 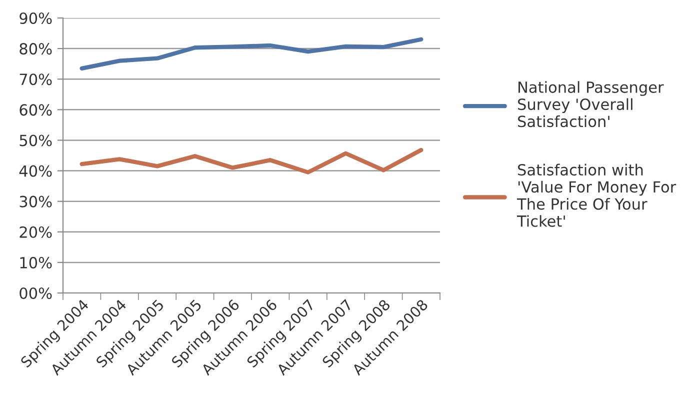 I want to click on y-tick-label: 00%, so click(x=36, y=293).